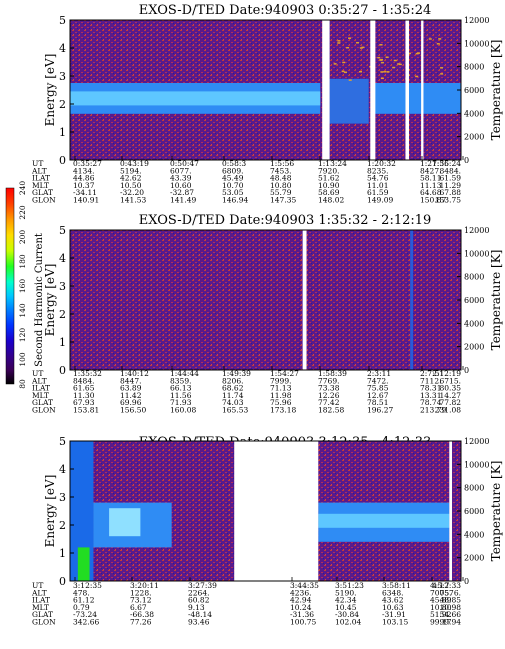  Describe the element at coordinates (331, 200) in the screenshot. I see `table-cell: 148.02` at that location.